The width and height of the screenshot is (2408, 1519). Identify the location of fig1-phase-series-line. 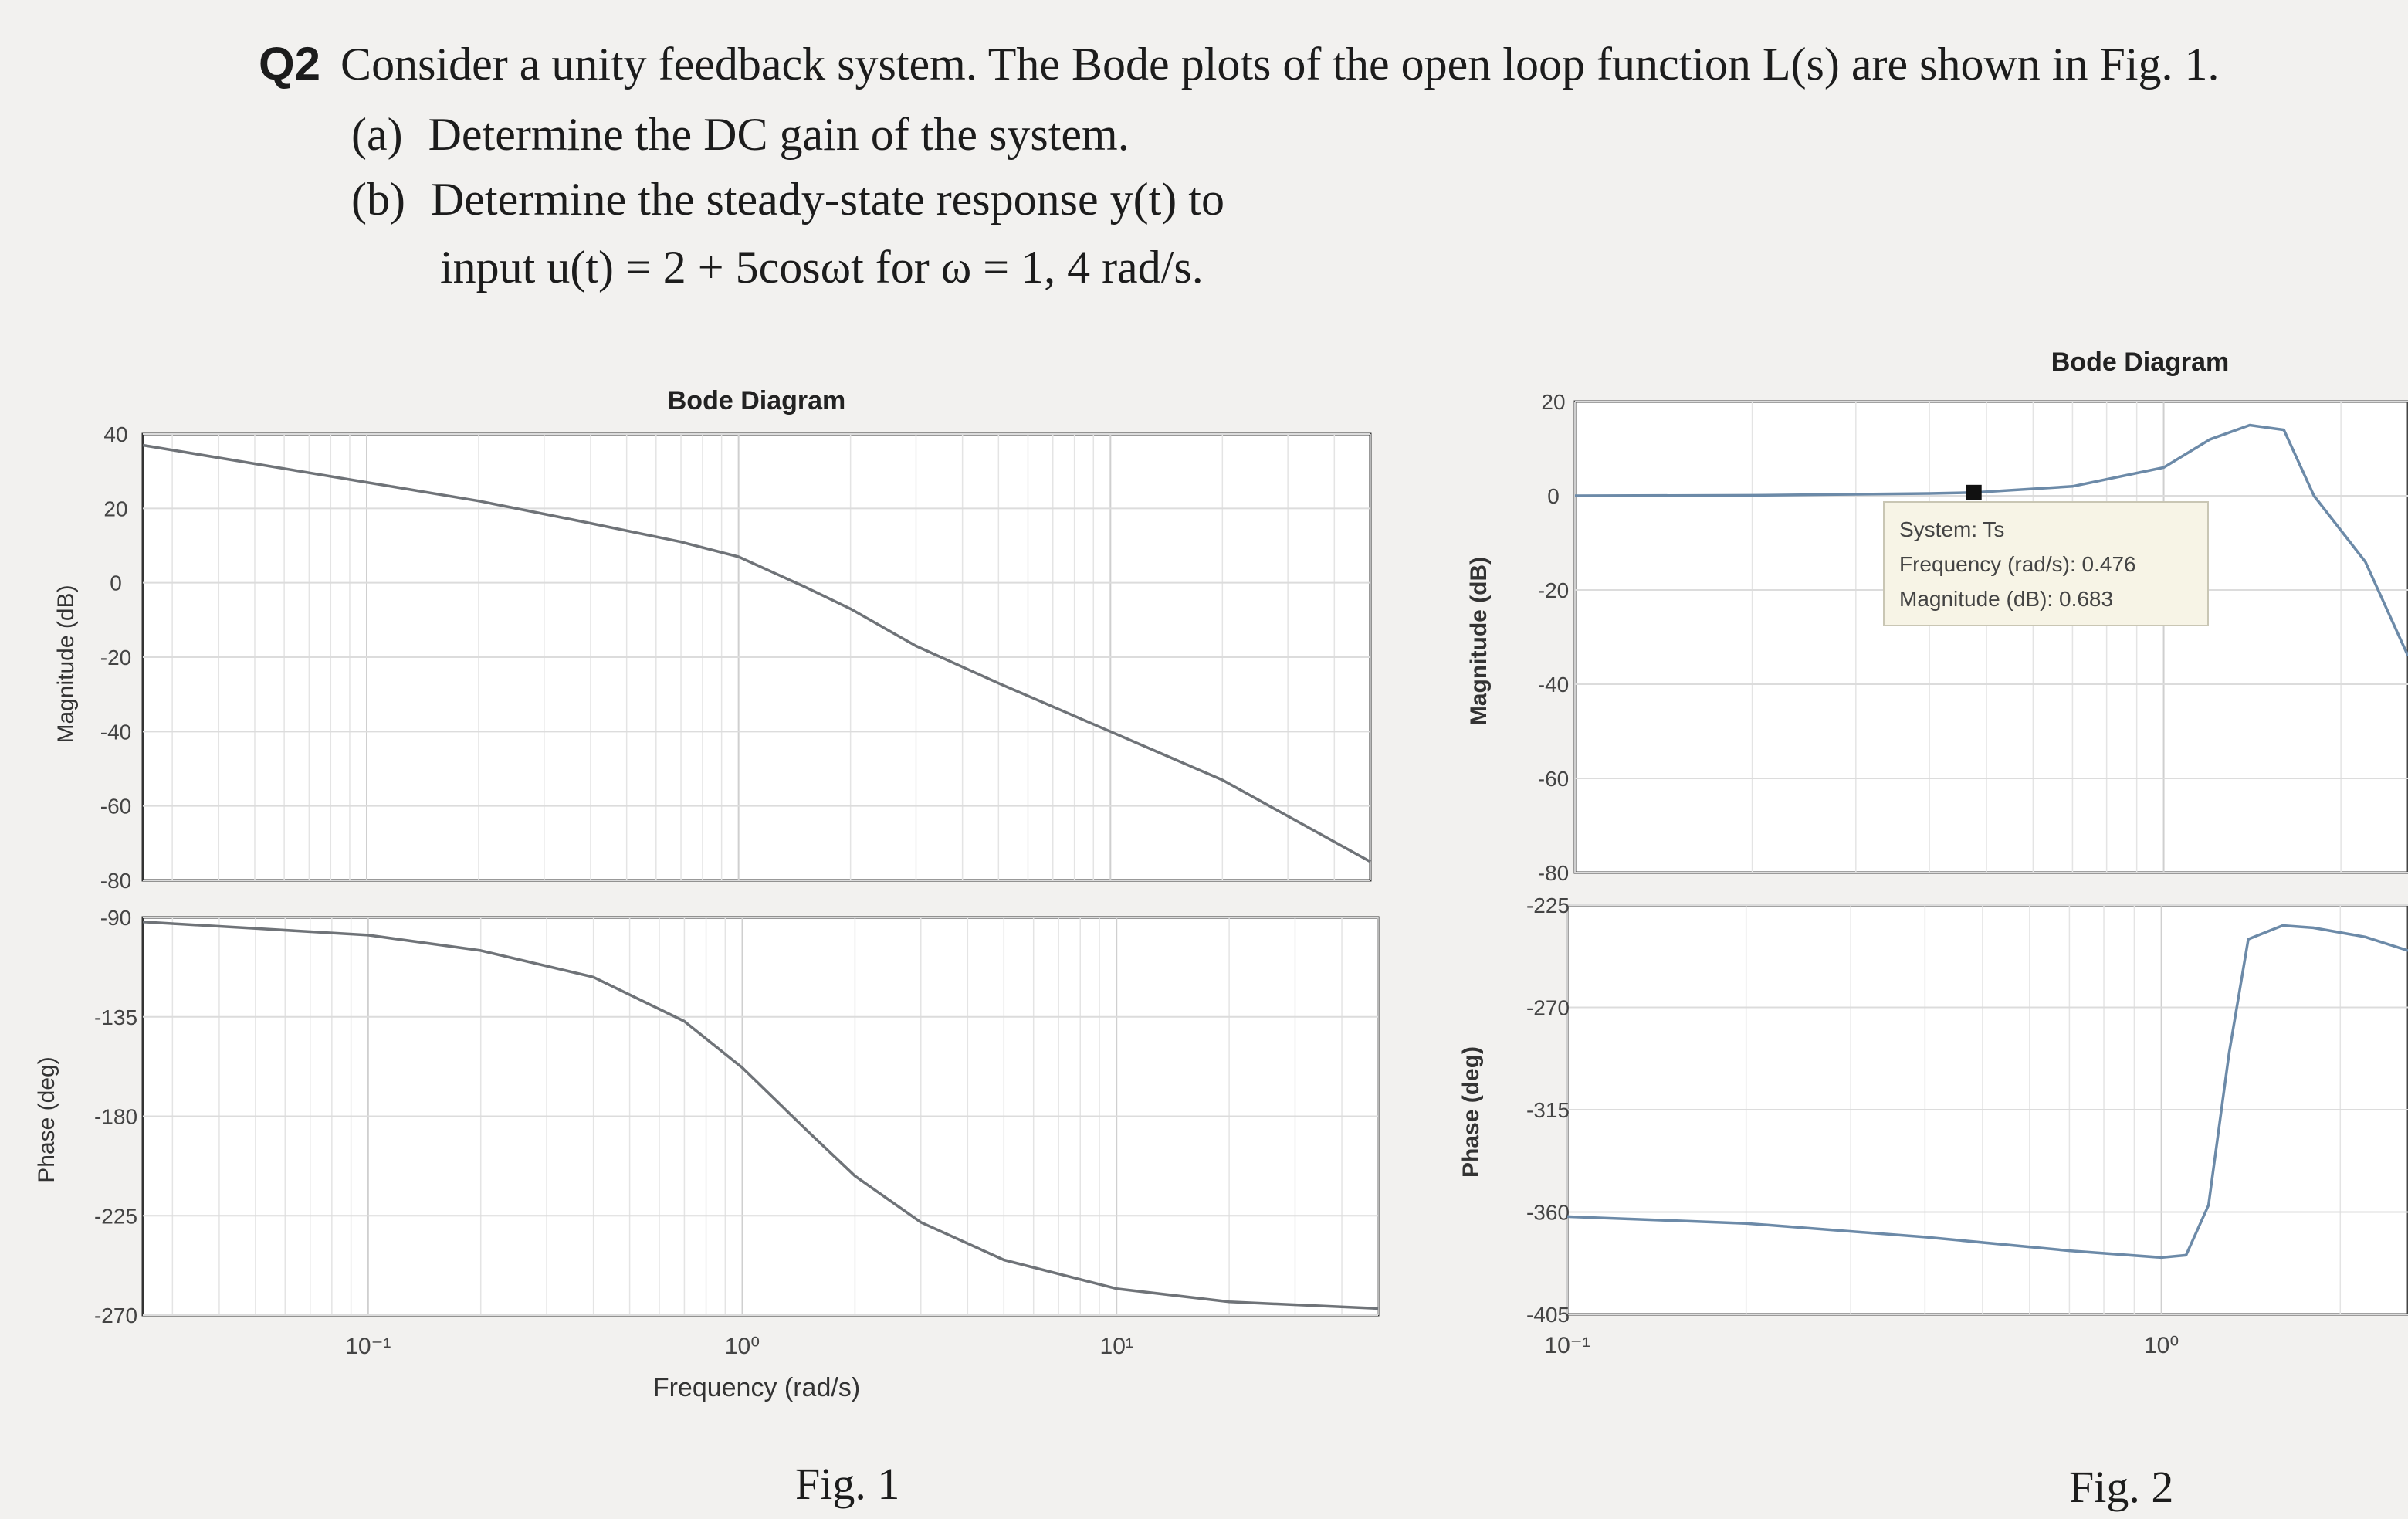
(760, 1115).